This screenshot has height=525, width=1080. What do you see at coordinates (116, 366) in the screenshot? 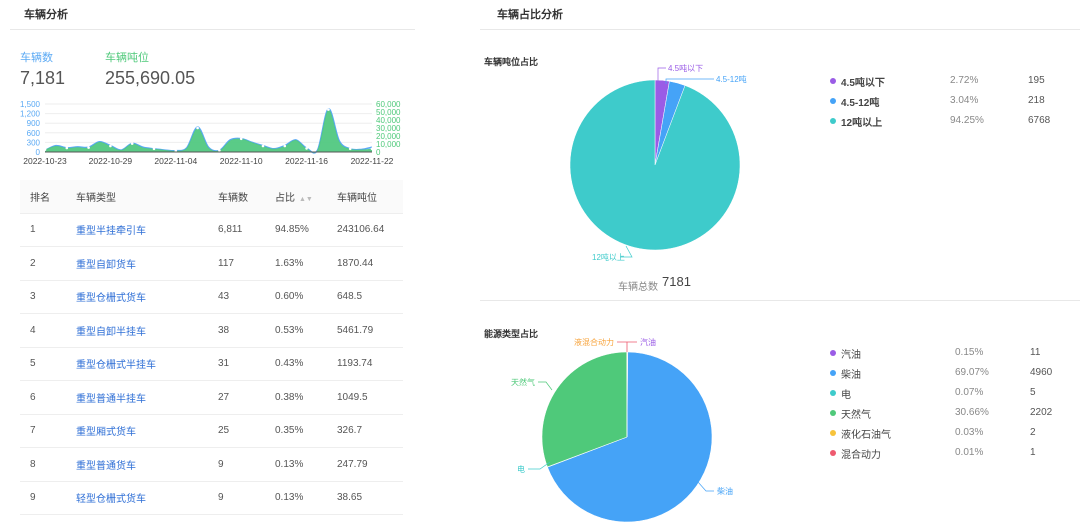
I see `vehicle-type-link: 重型仓栅式半挂车` at bounding box center [116, 366].